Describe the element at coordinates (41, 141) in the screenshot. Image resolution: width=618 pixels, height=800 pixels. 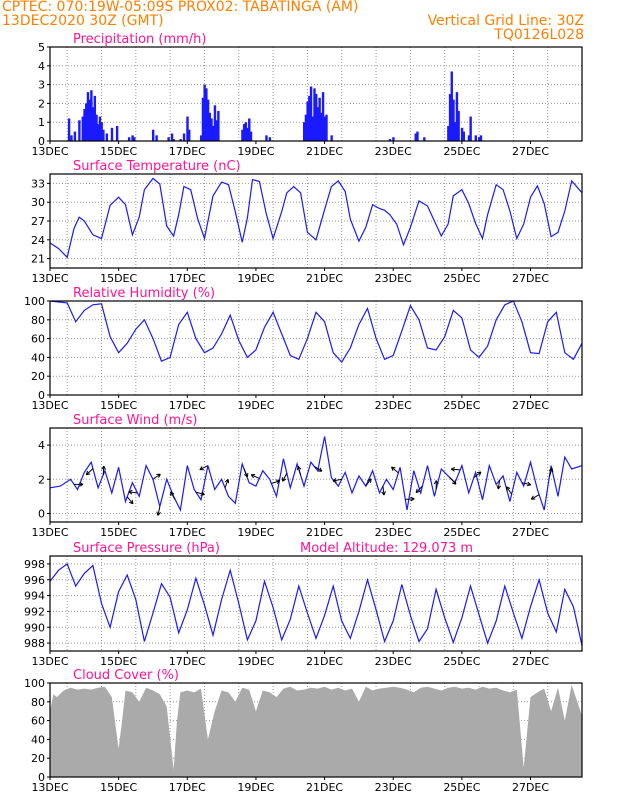
I see `precip-ytick-label: 0` at that location.